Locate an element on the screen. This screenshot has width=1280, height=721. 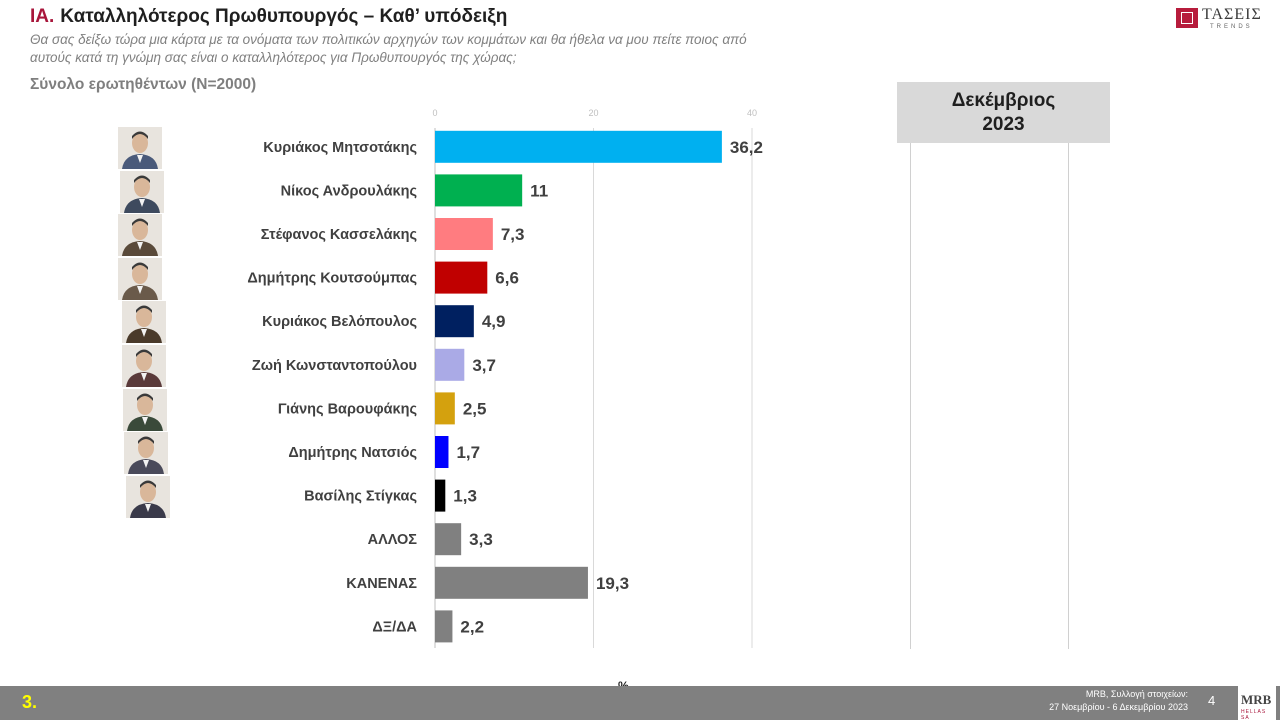
data-label: 1,7 is located at coordinates (468, 452).